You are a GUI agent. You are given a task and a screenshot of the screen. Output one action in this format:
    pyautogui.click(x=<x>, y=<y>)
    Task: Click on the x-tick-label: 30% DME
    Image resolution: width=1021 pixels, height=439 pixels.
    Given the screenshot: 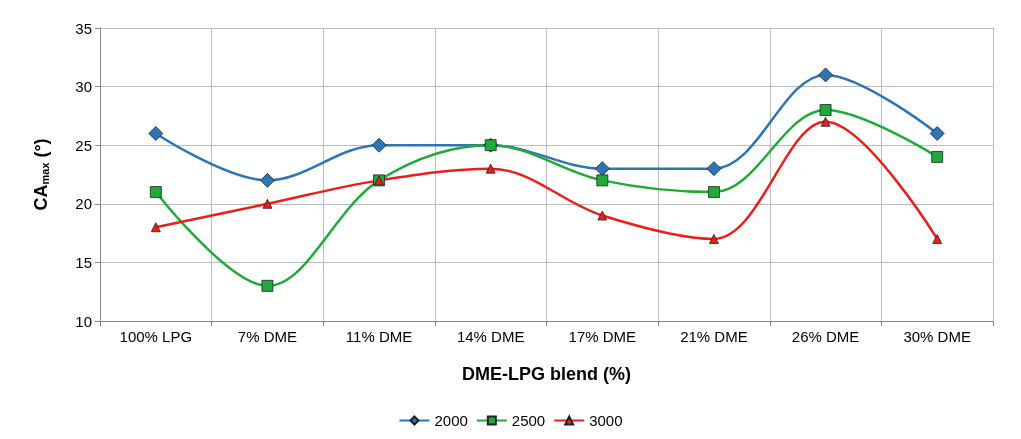 What is the action you would take?
    pyautogui.click(x=937, y=336)
    